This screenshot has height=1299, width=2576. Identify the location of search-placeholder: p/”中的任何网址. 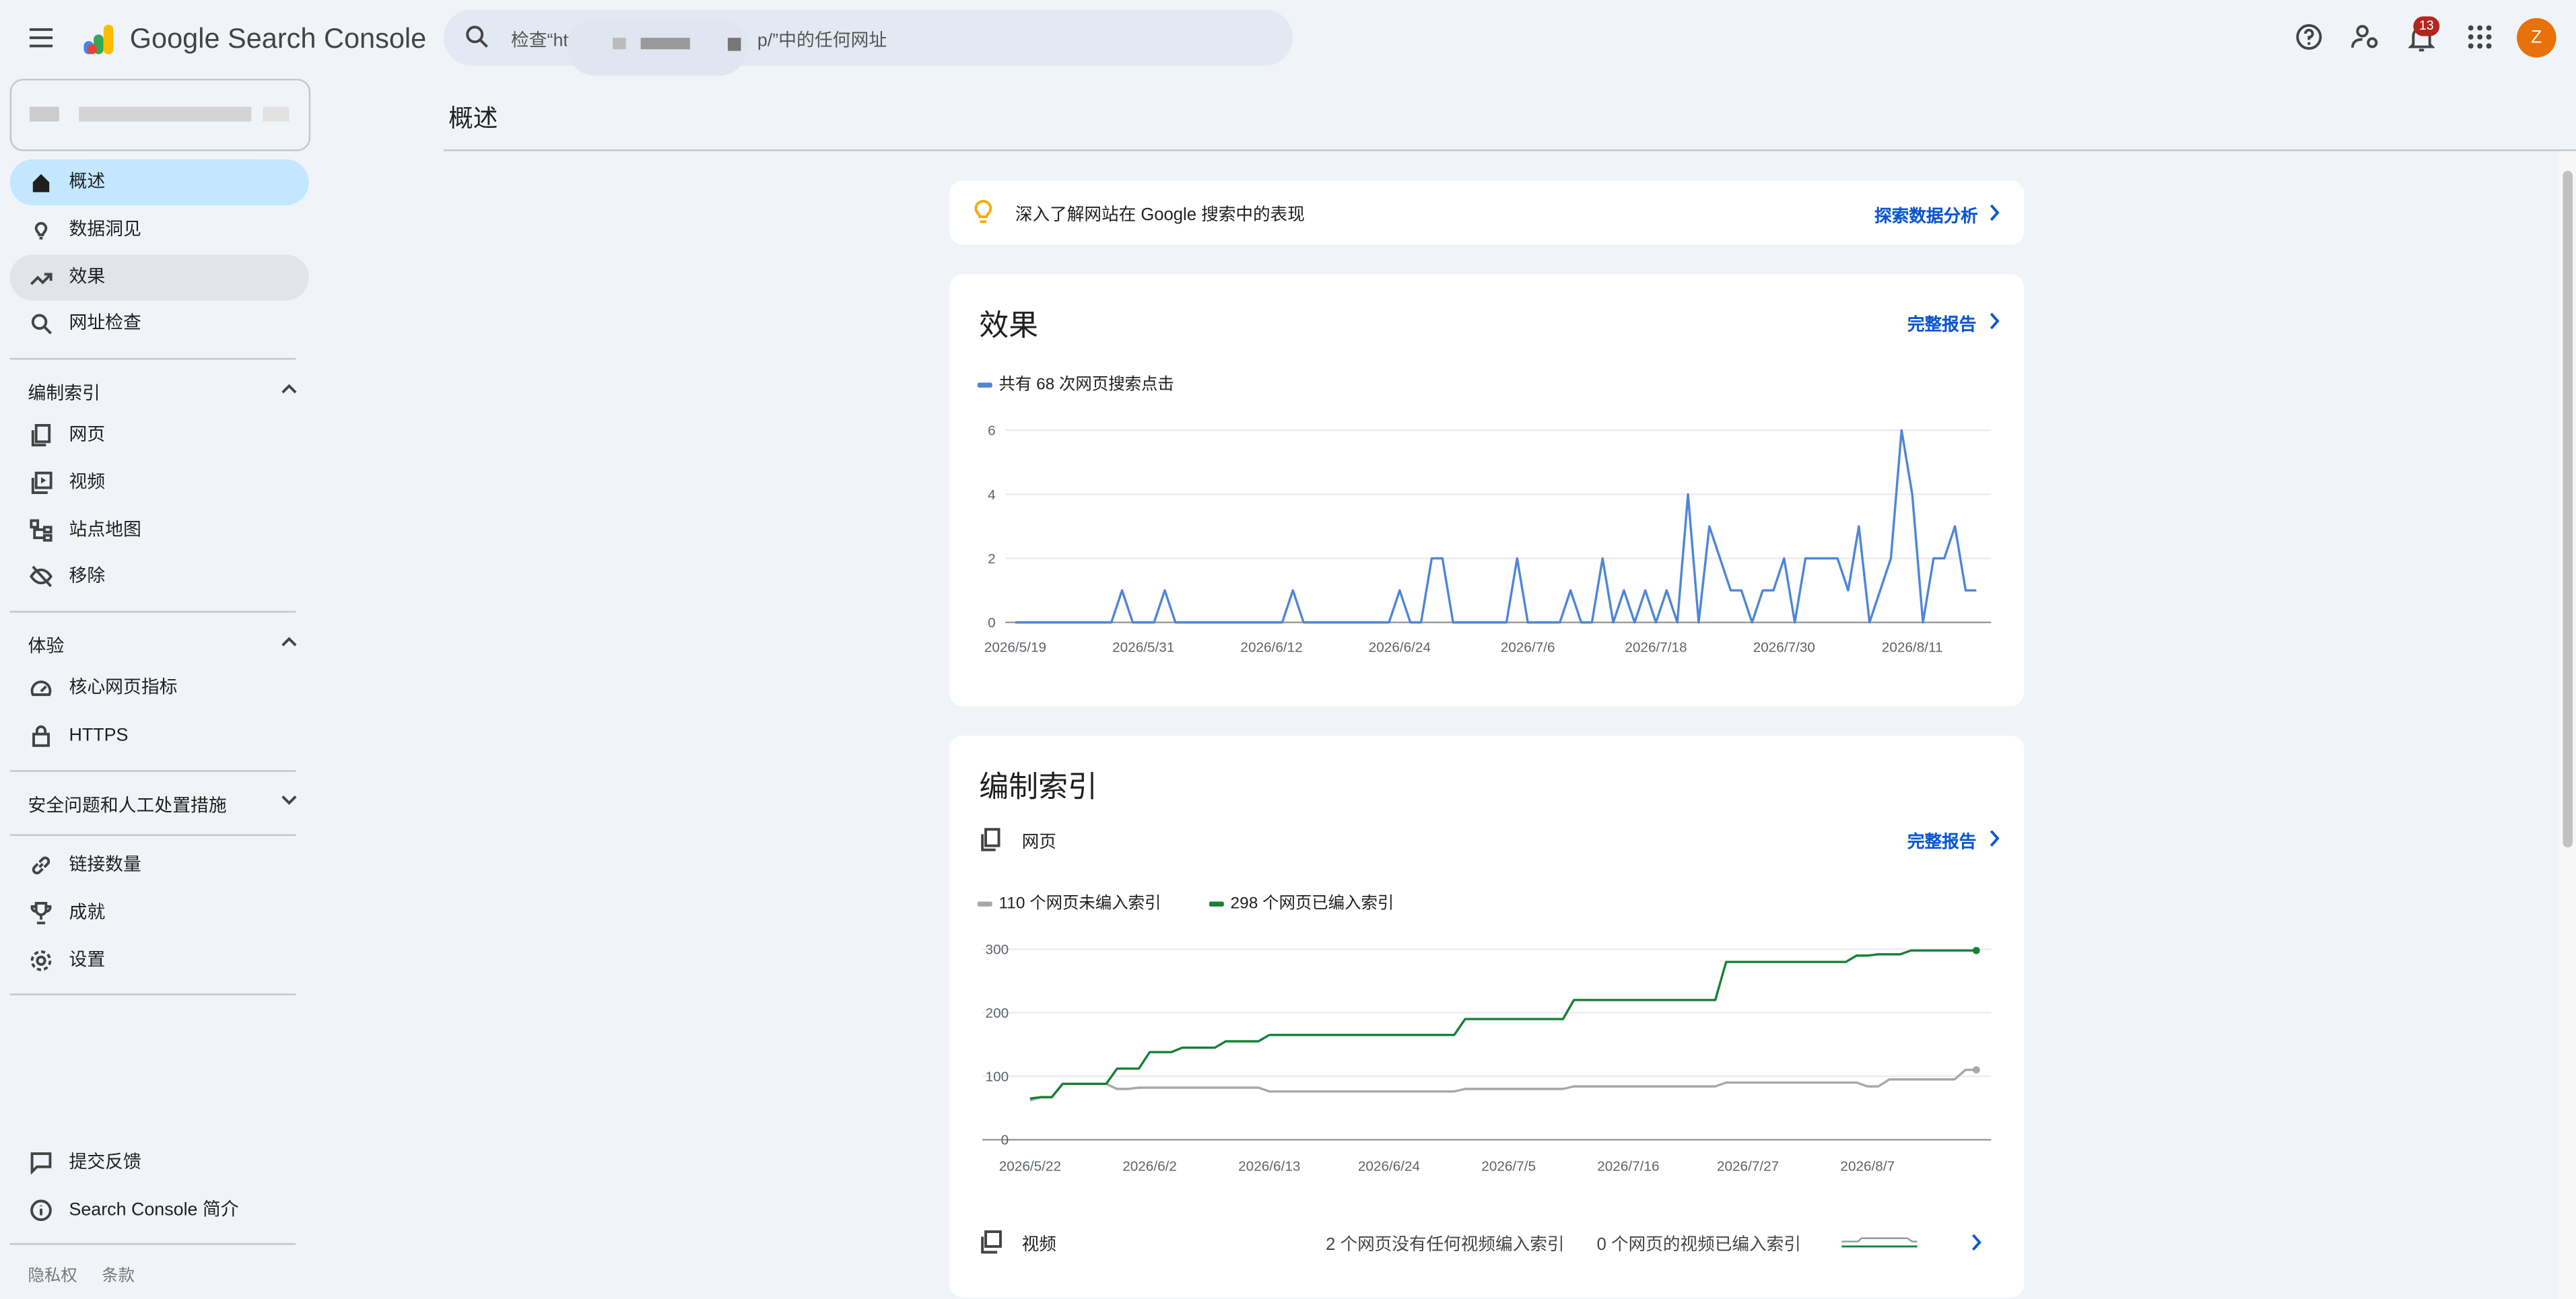
(822, 41).